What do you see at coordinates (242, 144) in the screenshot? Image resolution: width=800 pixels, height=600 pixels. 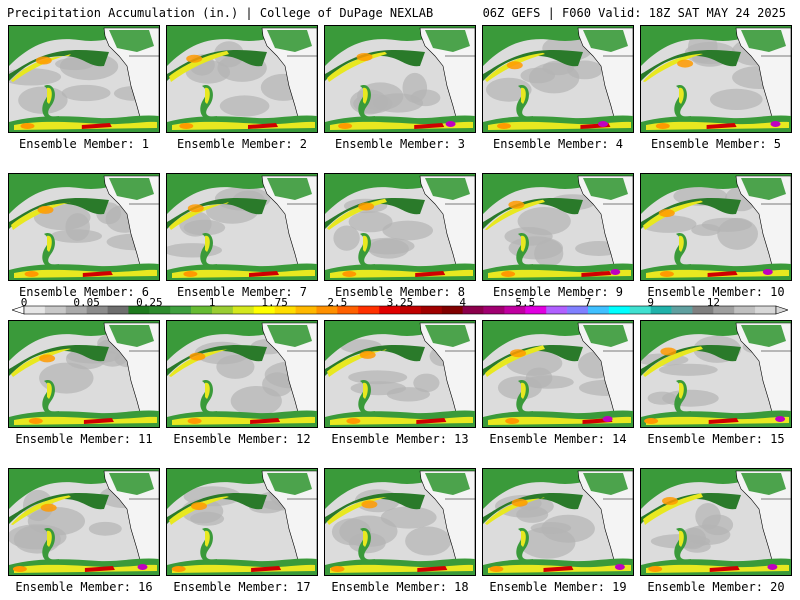 I see `ensemble-member-label: Ensemble Member: 2` at bounding box center [242, 144].